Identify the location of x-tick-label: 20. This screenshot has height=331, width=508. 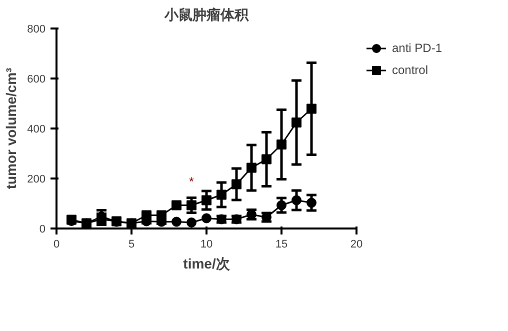
(356, 244).